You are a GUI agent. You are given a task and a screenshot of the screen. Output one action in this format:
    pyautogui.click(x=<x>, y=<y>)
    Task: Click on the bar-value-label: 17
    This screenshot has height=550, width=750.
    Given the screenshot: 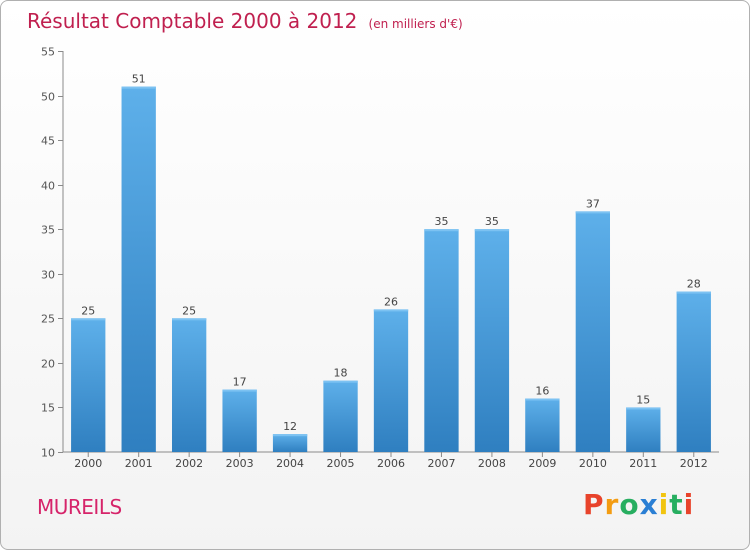 What is the action you would take?
    pyautogui.click(x=240, y=382)
    